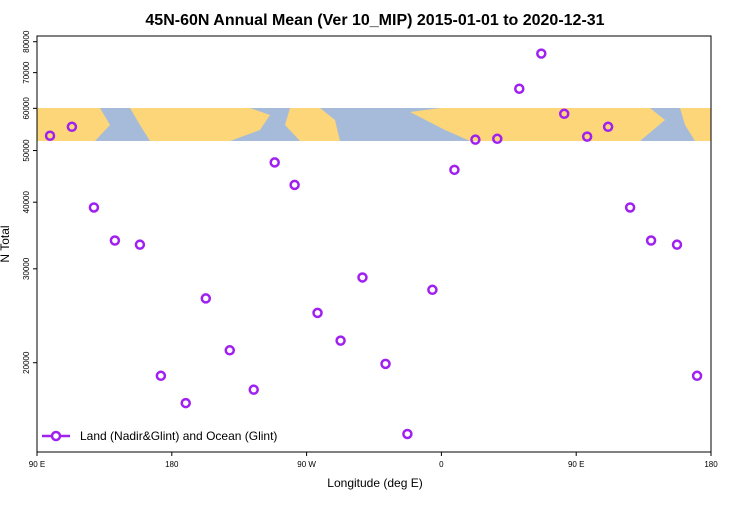 This screenshot has height=505, width=750. I want to click on map-band, so click(374, 124).